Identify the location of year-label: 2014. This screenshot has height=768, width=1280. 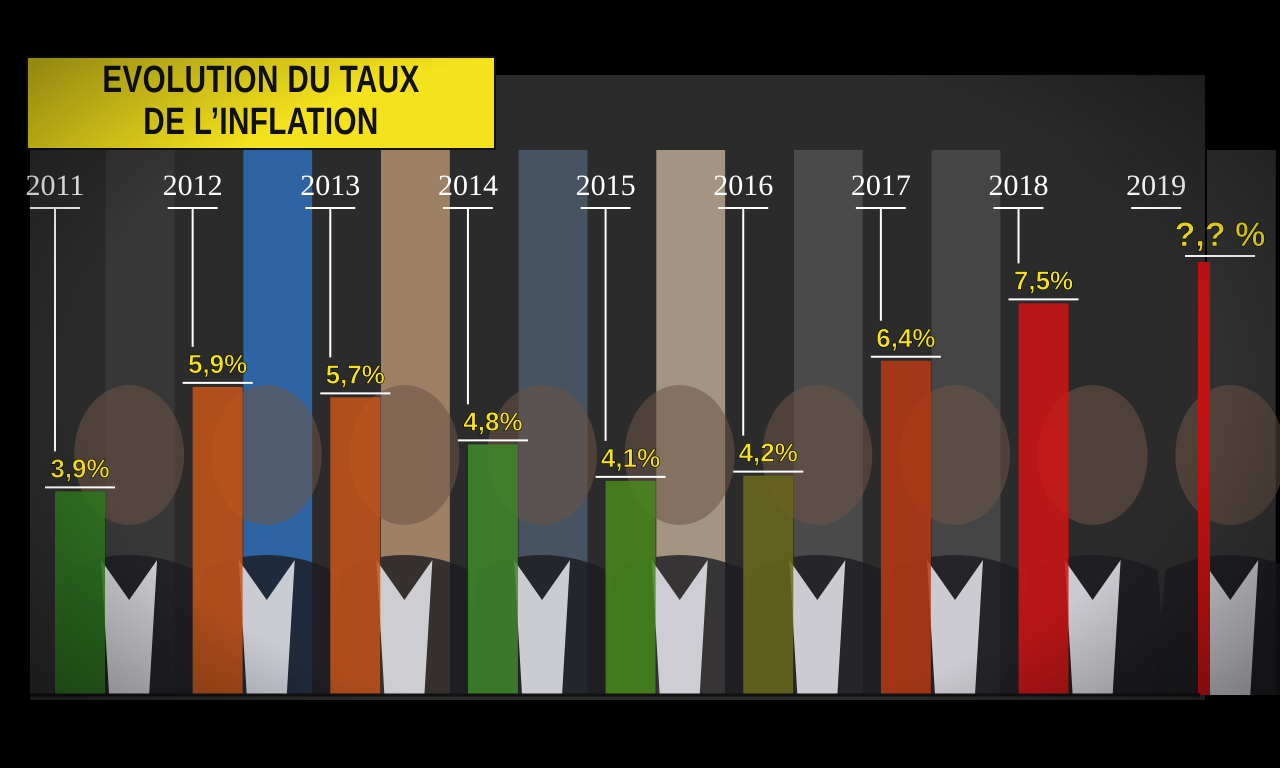
(468, 185).